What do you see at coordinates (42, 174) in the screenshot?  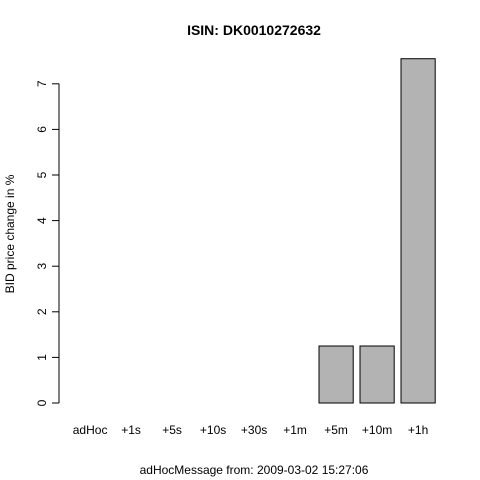 I see `y-tick-label: 5` at bounding box center [42, 174].